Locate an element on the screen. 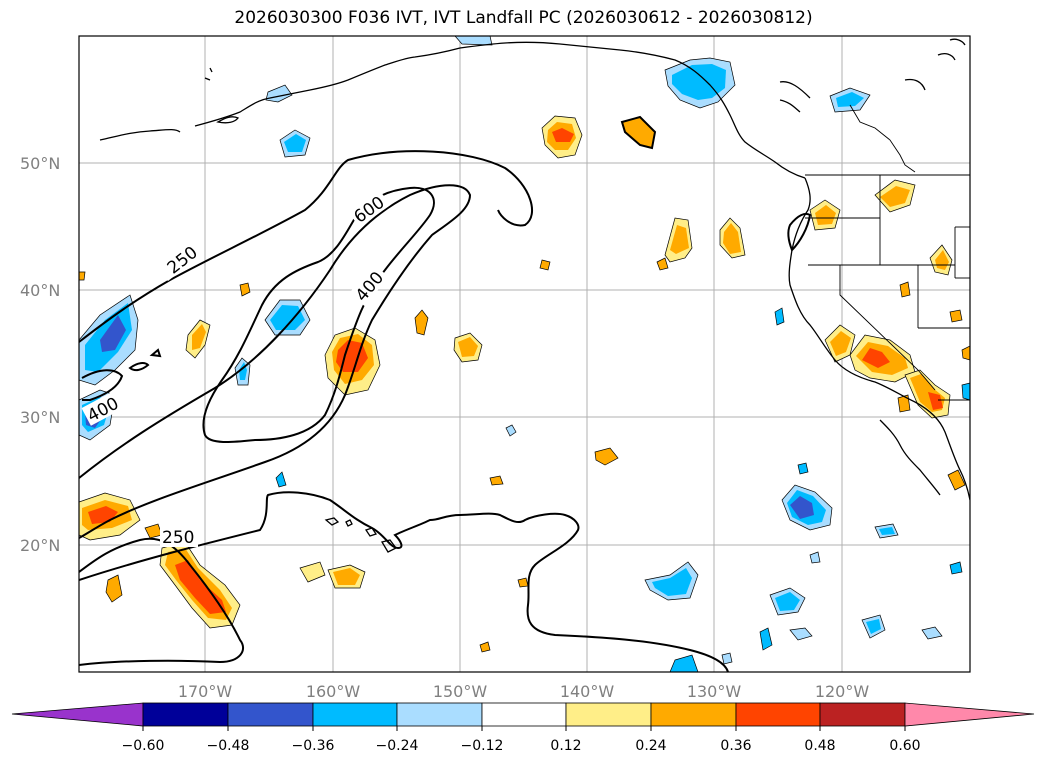 Image resolution: width=1047 pixels, height=765 pixels. lon-label-130w: 130°W is located at coordinates (714, 691).